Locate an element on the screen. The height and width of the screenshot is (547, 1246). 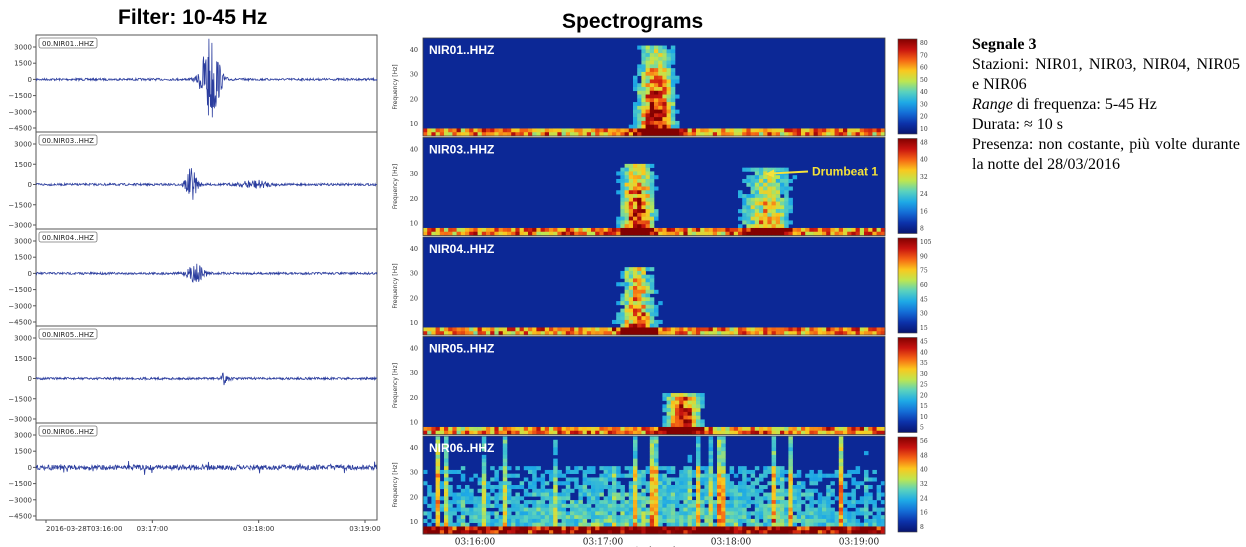
spectrogram-ytick-label: 30 is located at coordinates (414, 473).